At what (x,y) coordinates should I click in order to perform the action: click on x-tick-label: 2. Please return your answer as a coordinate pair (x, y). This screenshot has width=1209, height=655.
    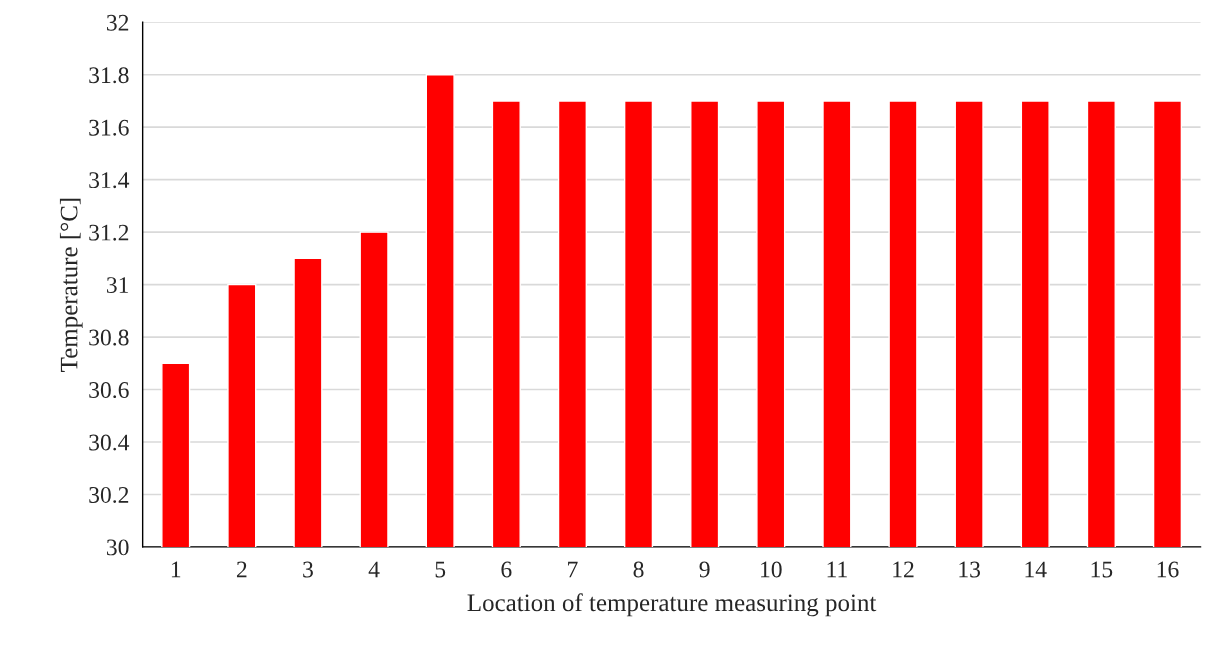
    Looking at the image, I should click on (241, 569).